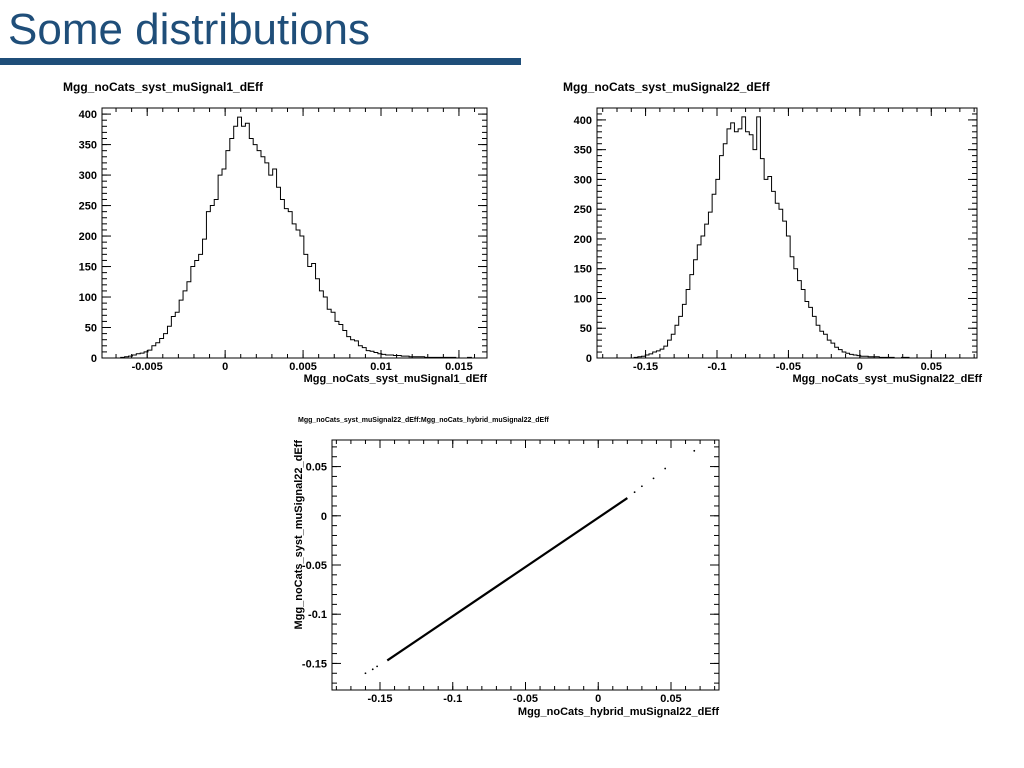 Image resolution: width=1024 pixels, height=768 pixels. I want to click on y-tick-label: -0.15, so click(314, 664).